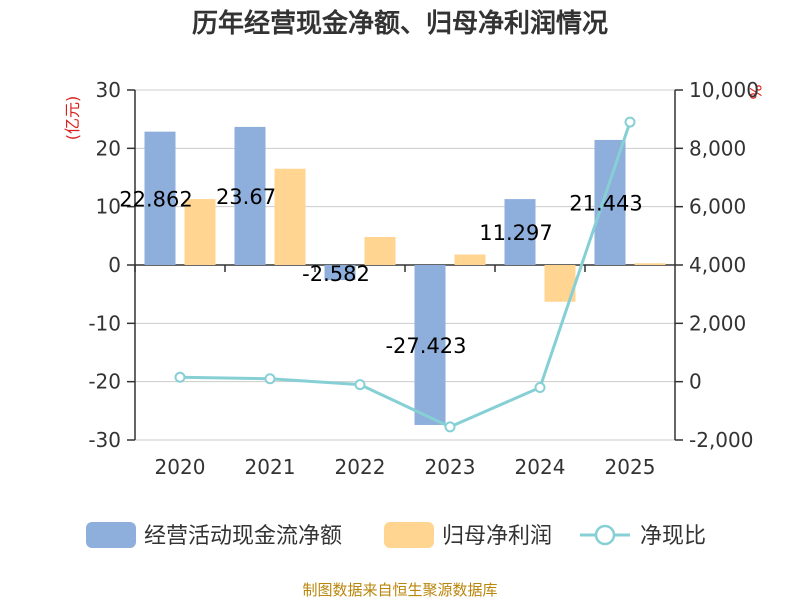  I want to click on right-axis-unit: %, so click(755, 91).